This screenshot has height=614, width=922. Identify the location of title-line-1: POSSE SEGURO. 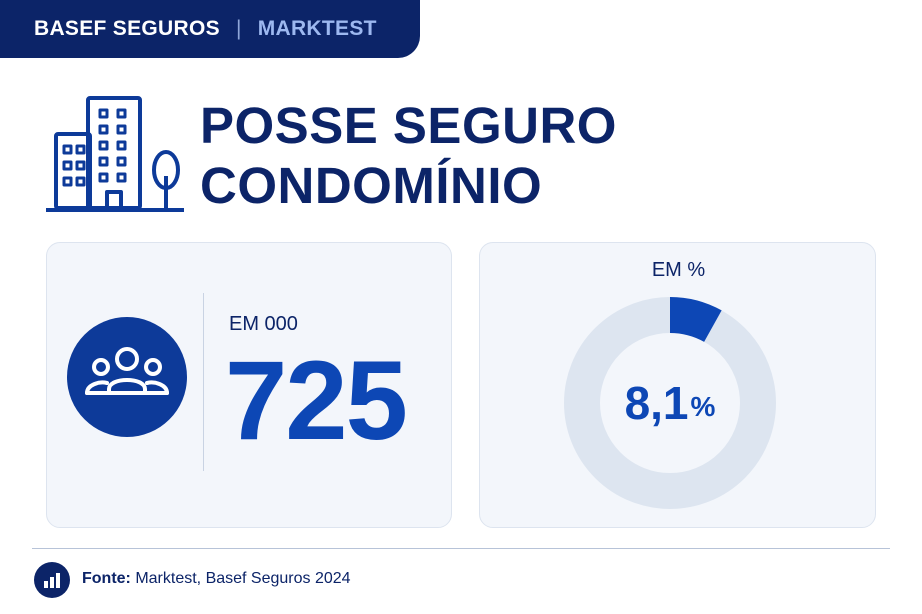
(408, 125).